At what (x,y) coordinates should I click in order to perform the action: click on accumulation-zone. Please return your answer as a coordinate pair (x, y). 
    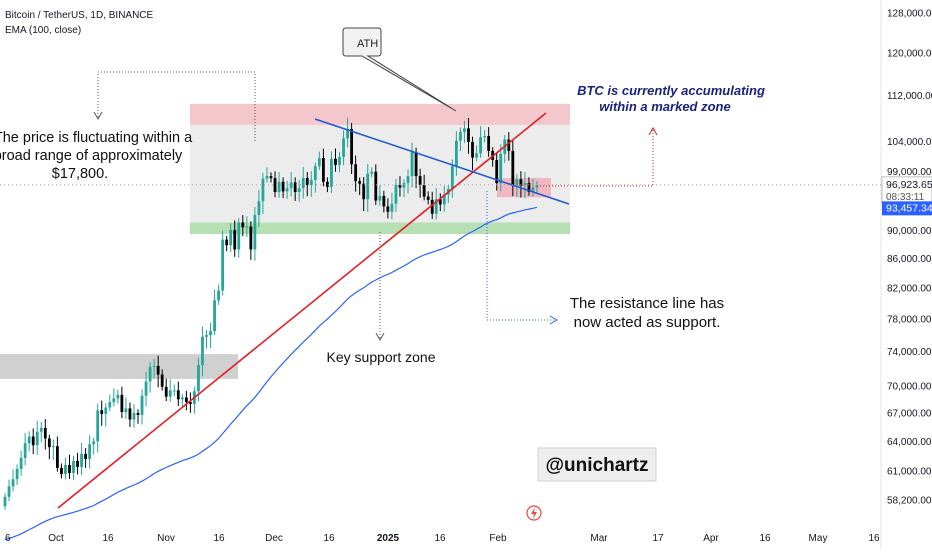
    Looking at the image, I should click on (524, 188).